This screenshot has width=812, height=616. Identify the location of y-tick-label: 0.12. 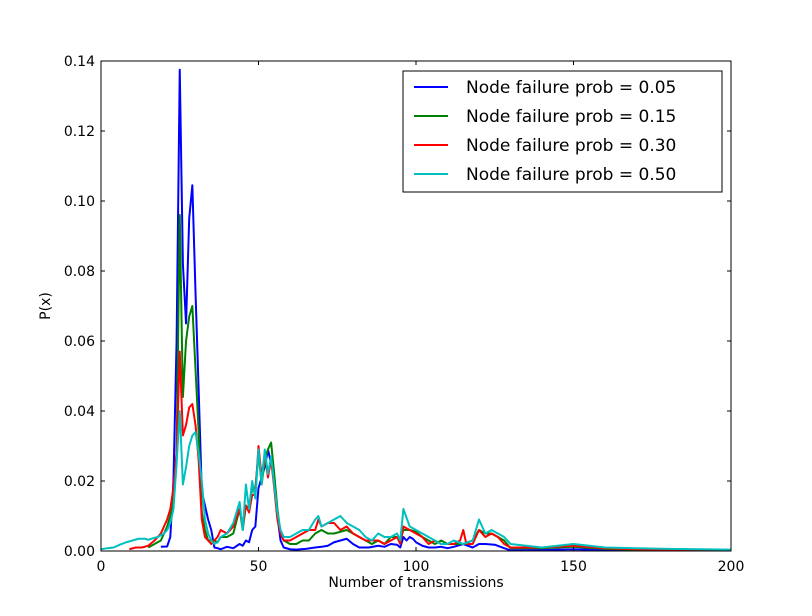
(79, 132).